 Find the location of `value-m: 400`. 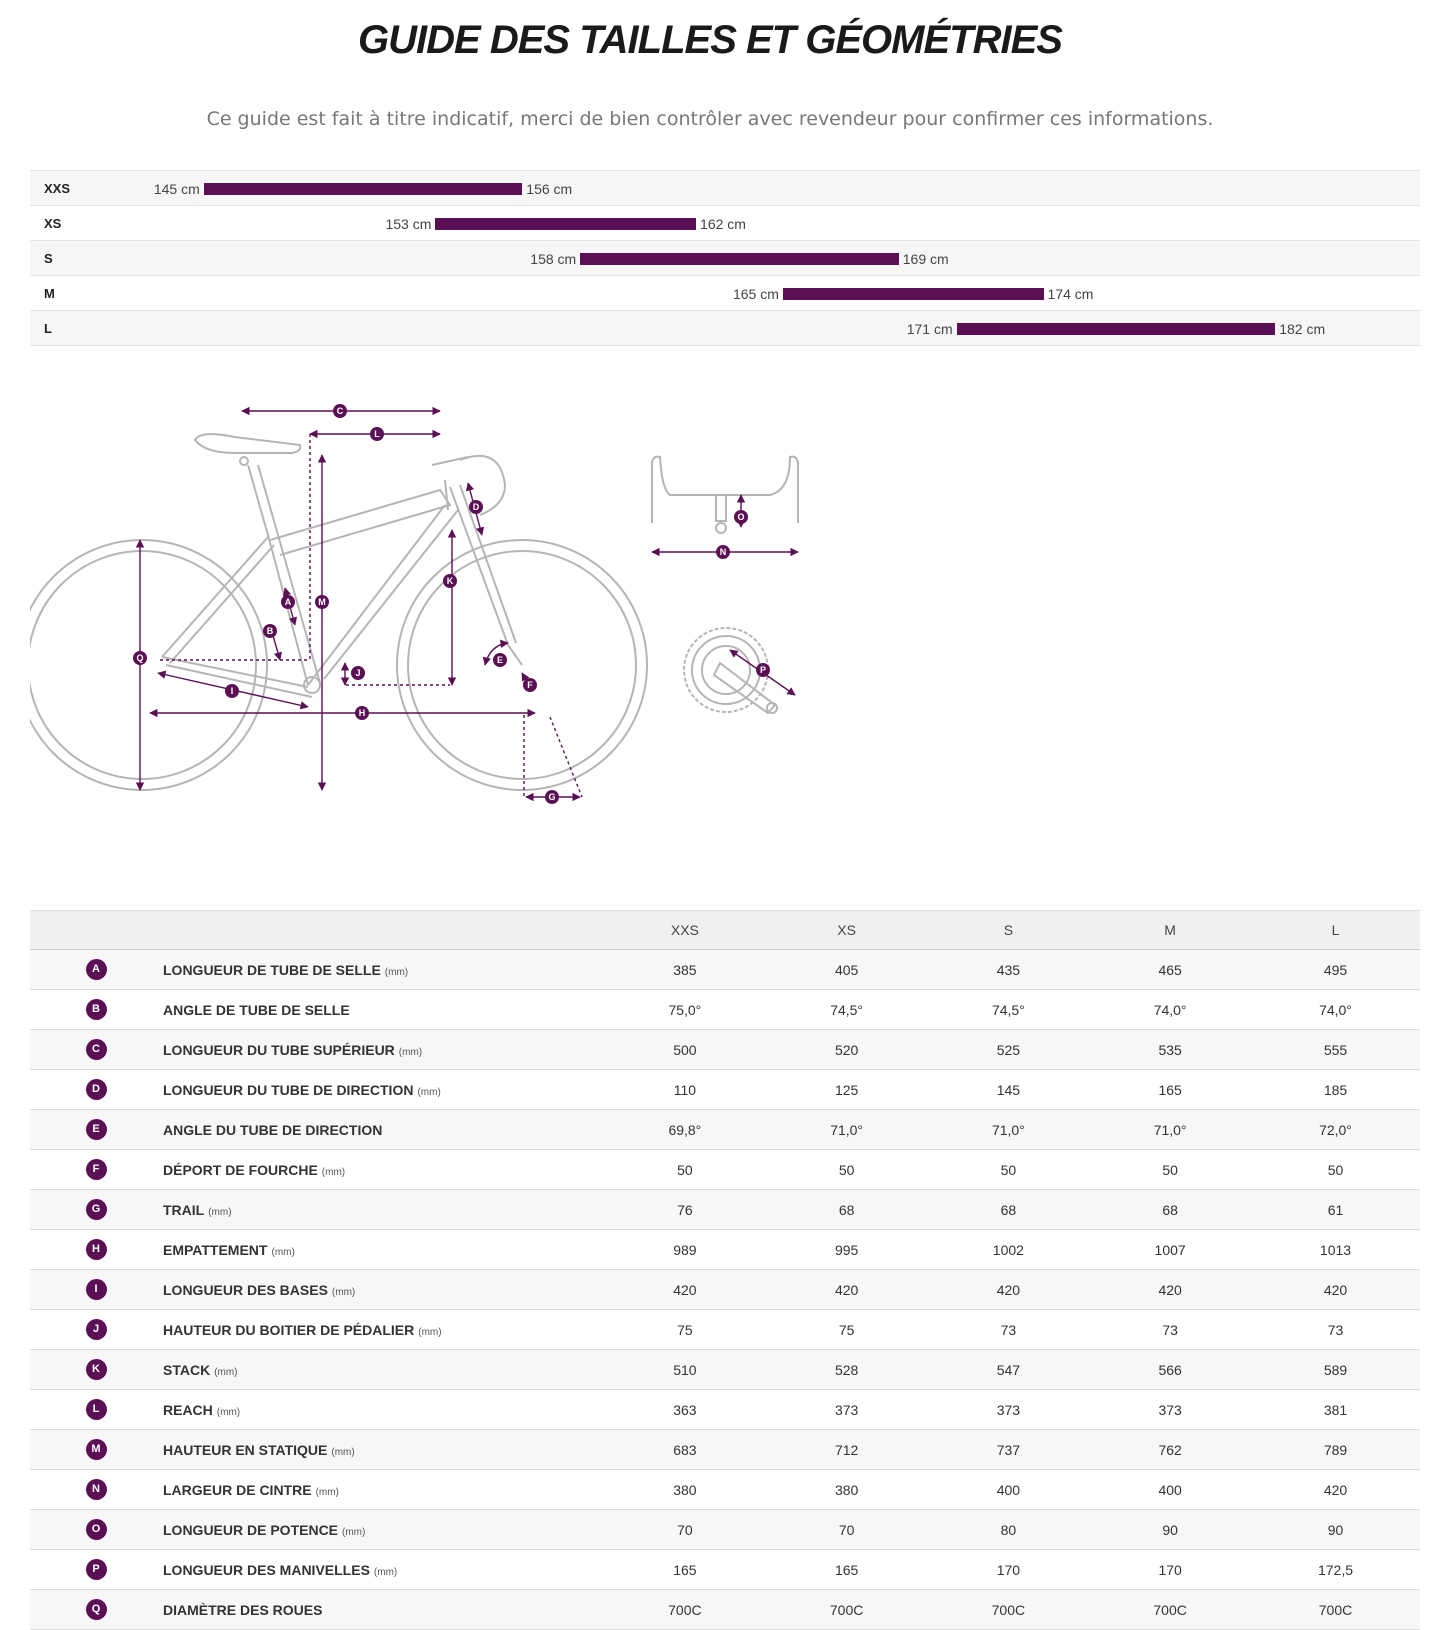

value-m: 400 is located at coordinates (1170, 1489).